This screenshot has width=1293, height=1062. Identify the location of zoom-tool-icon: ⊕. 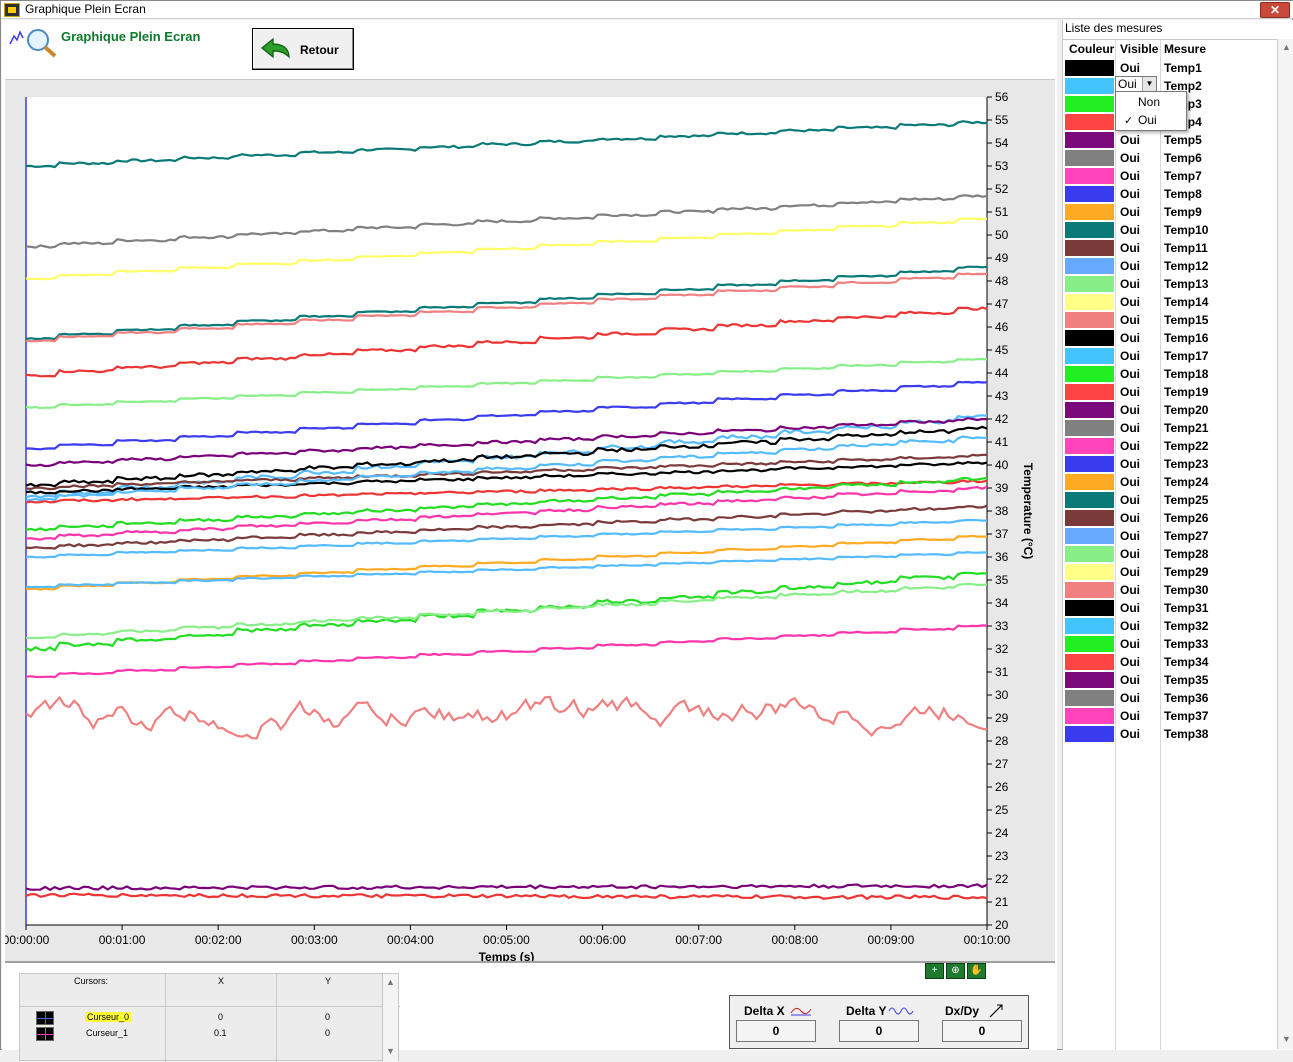
(955, 971).